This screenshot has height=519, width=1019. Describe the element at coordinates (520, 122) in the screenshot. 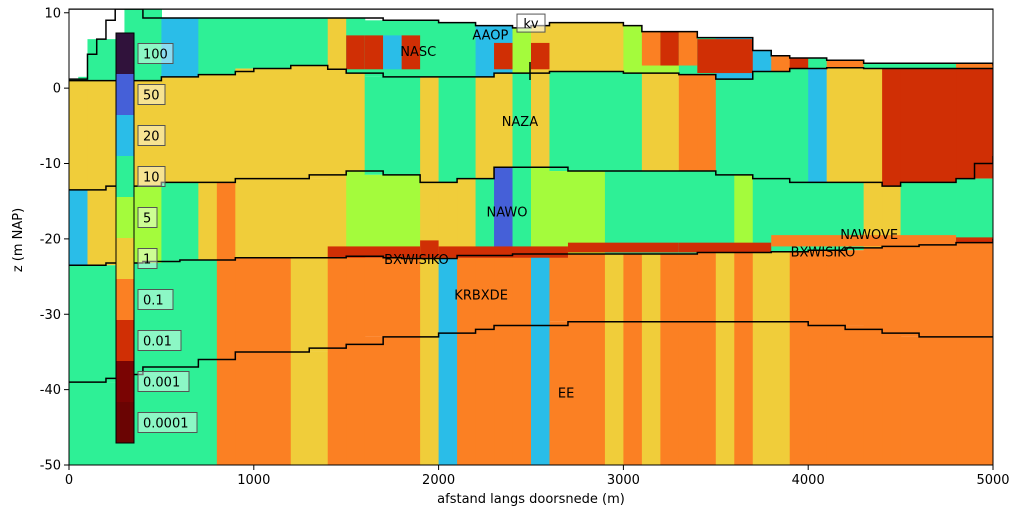

I see `layer-label: NAZA` at that location.